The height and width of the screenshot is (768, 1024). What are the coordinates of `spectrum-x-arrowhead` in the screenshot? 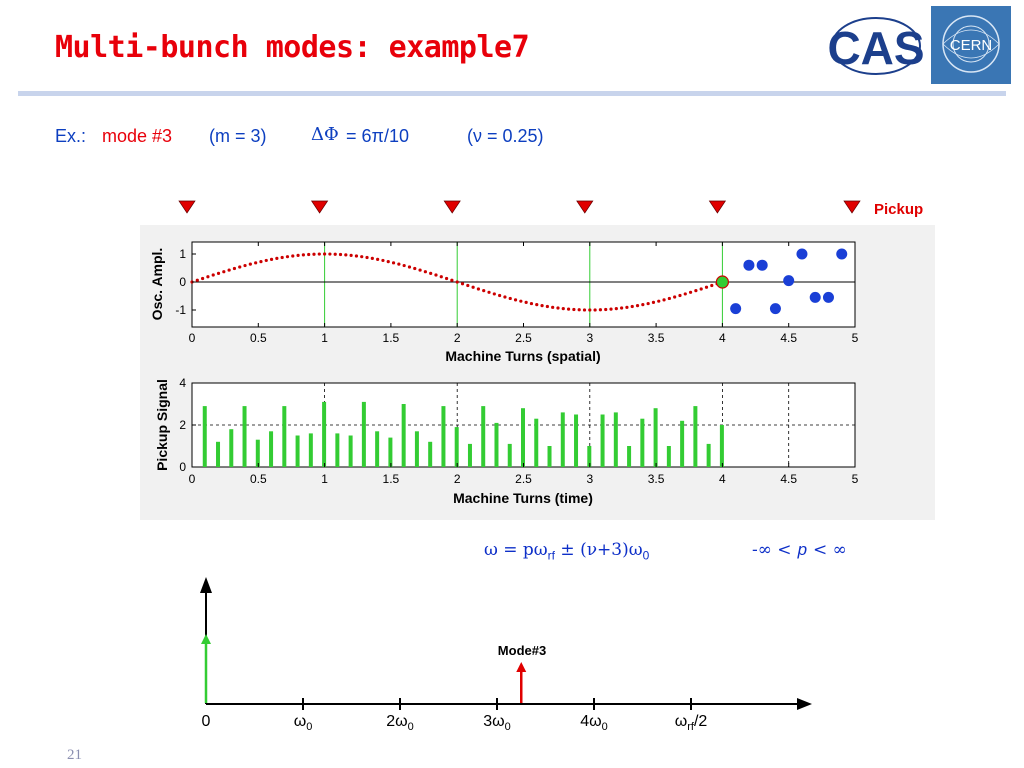 It's located at (804, 704).